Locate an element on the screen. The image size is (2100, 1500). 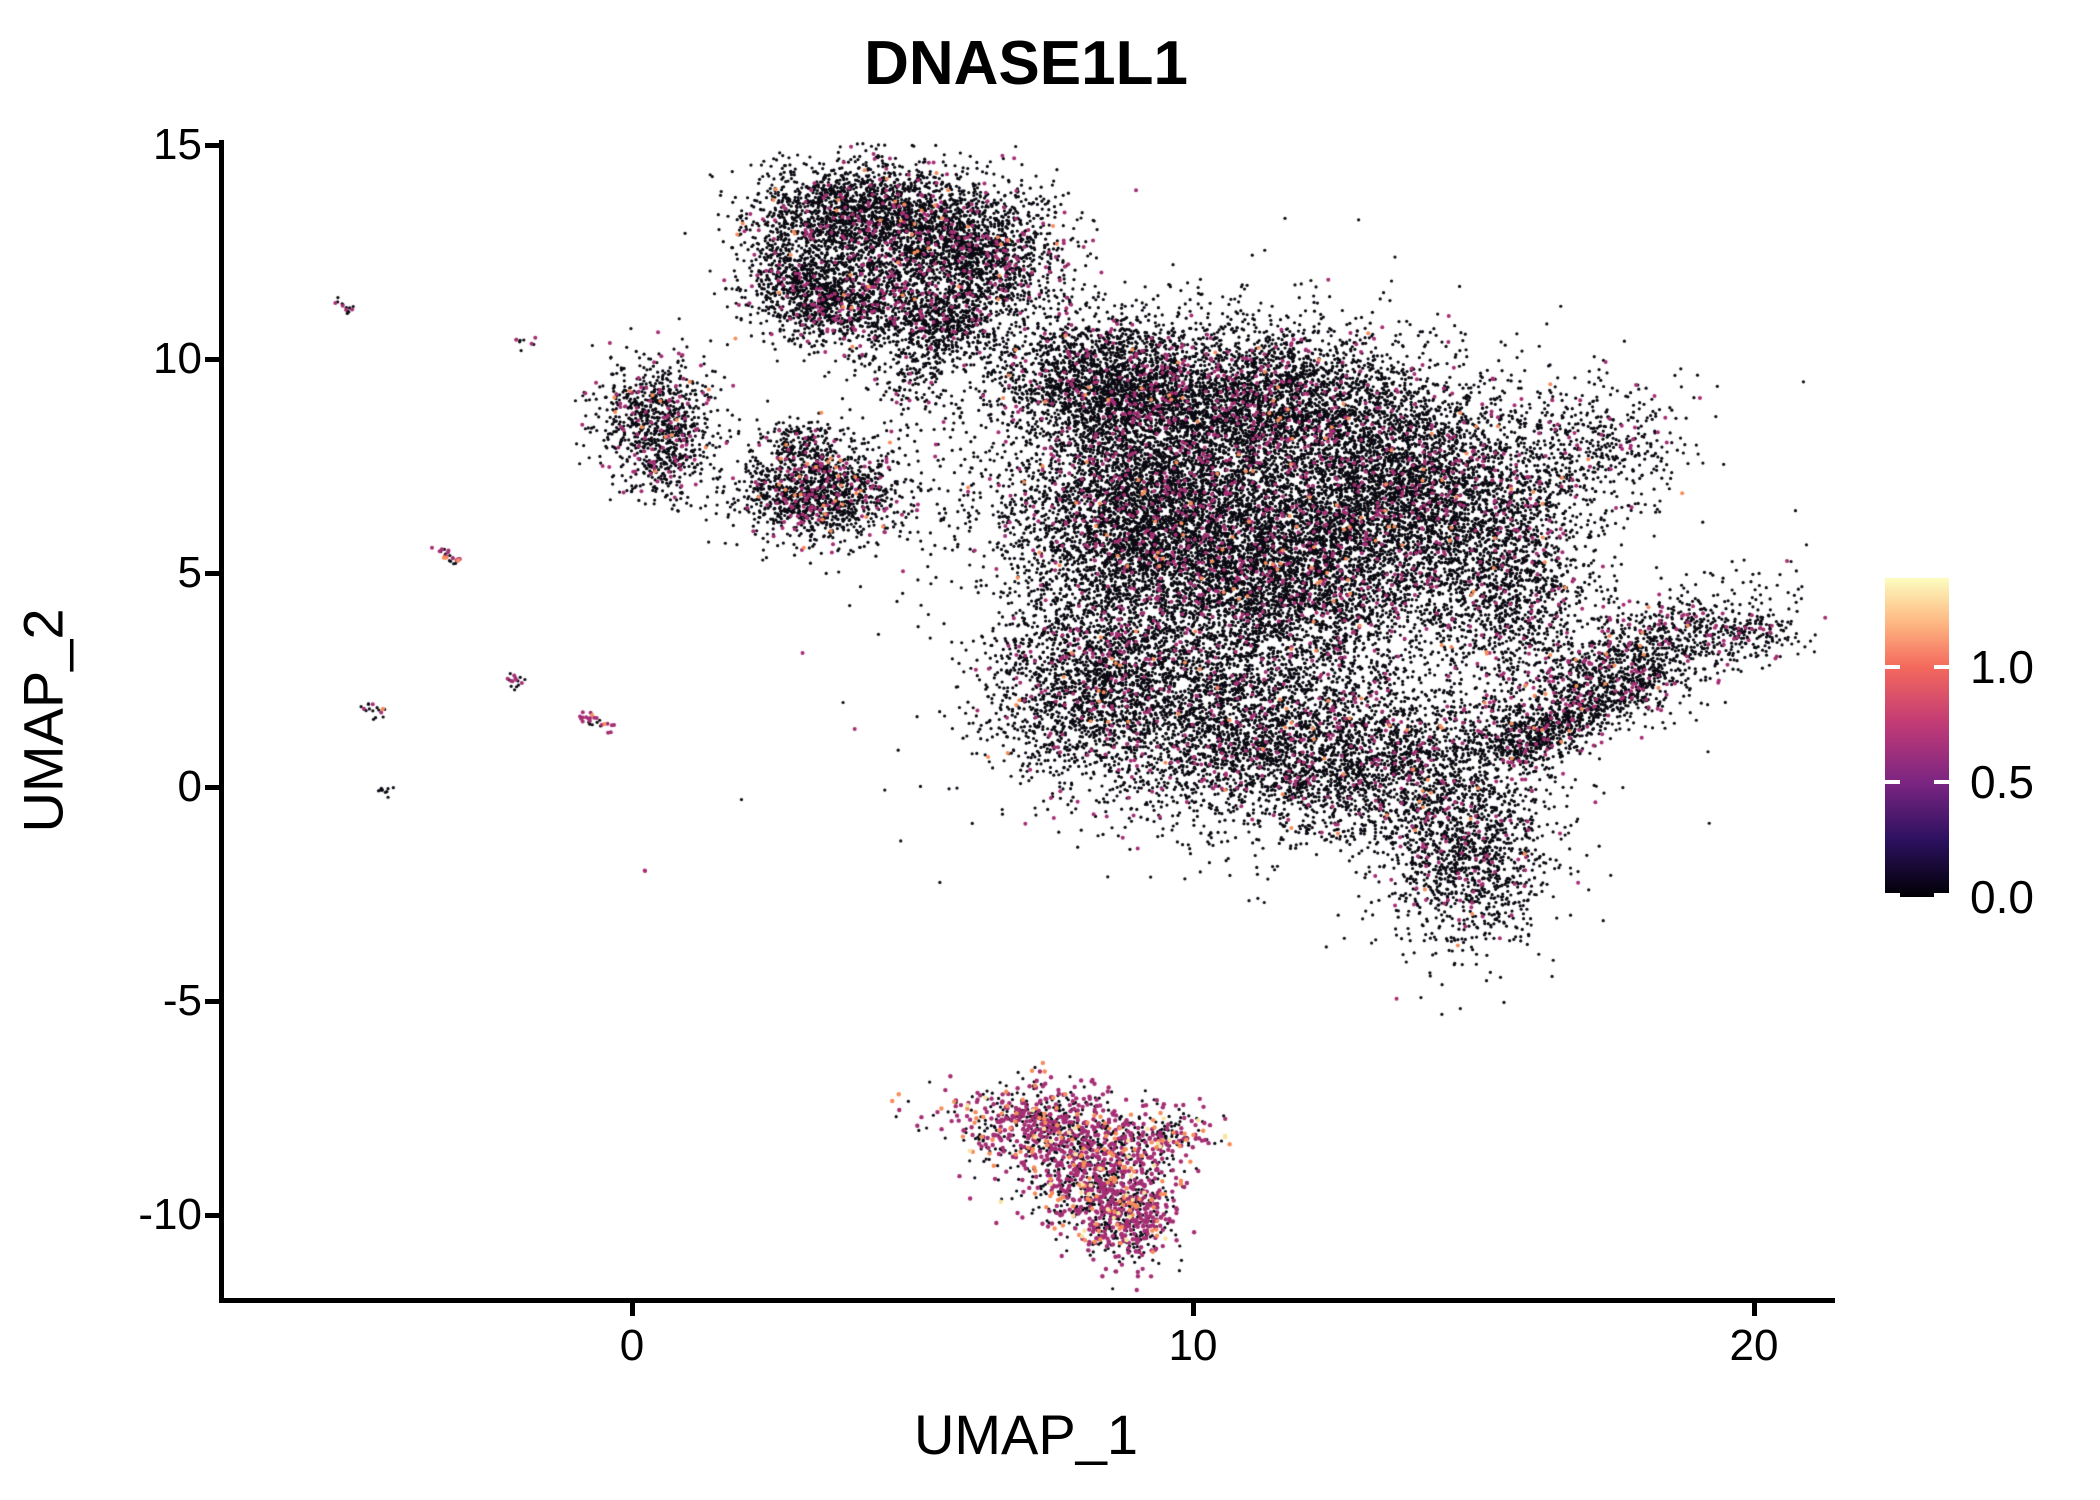
colorbar-tick-label: 0.5 is located at coordinates (2002, 782).